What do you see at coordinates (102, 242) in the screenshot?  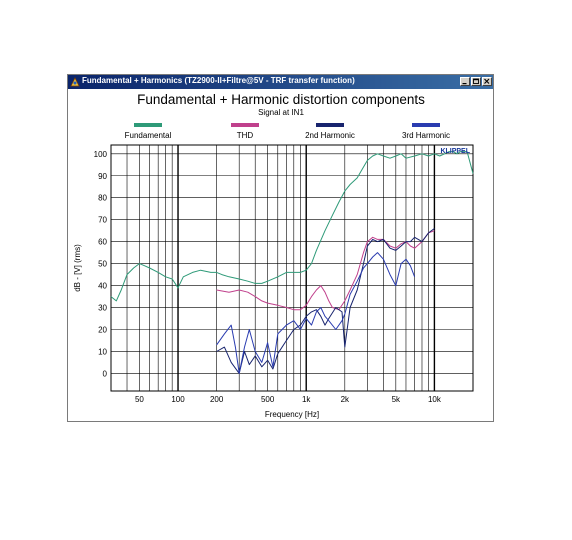 I see `y-tick-label: 60` at bounding box center [102, 242].